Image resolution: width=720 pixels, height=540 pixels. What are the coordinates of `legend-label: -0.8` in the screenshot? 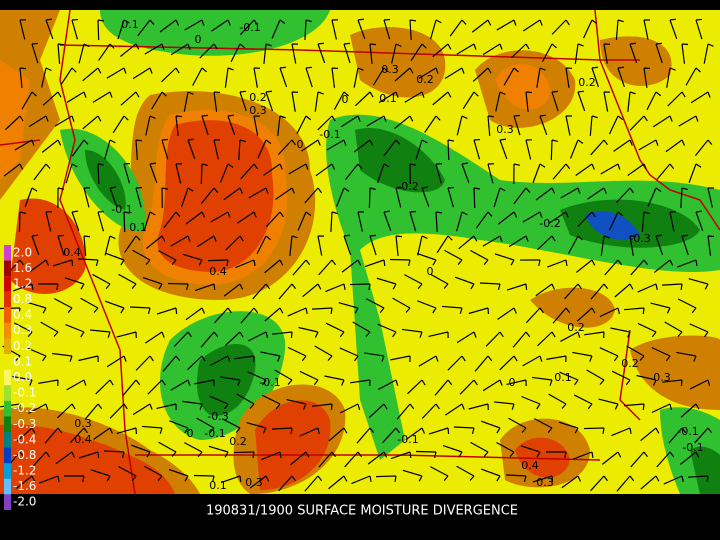 It's located at (24, 455).